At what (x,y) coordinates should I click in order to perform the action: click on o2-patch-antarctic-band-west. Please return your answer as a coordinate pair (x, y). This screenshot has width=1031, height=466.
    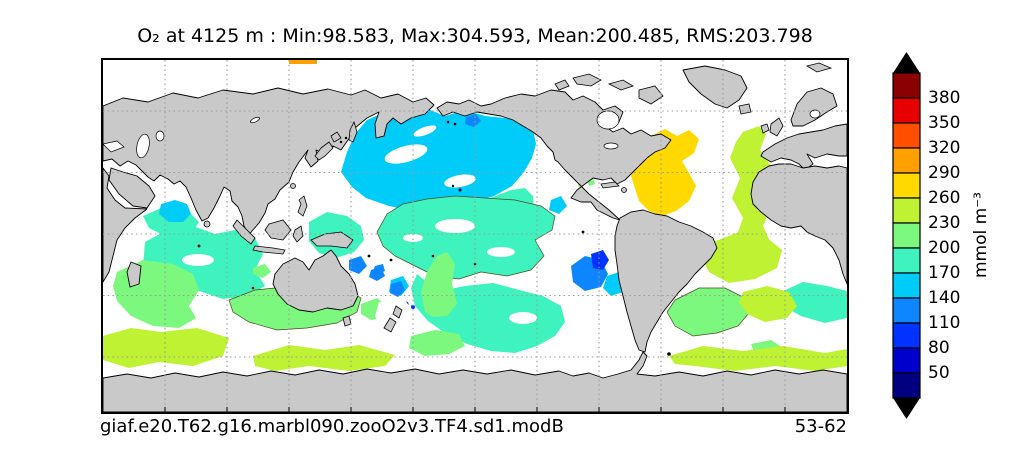
    Looking at the image, I should click on (166, 348).